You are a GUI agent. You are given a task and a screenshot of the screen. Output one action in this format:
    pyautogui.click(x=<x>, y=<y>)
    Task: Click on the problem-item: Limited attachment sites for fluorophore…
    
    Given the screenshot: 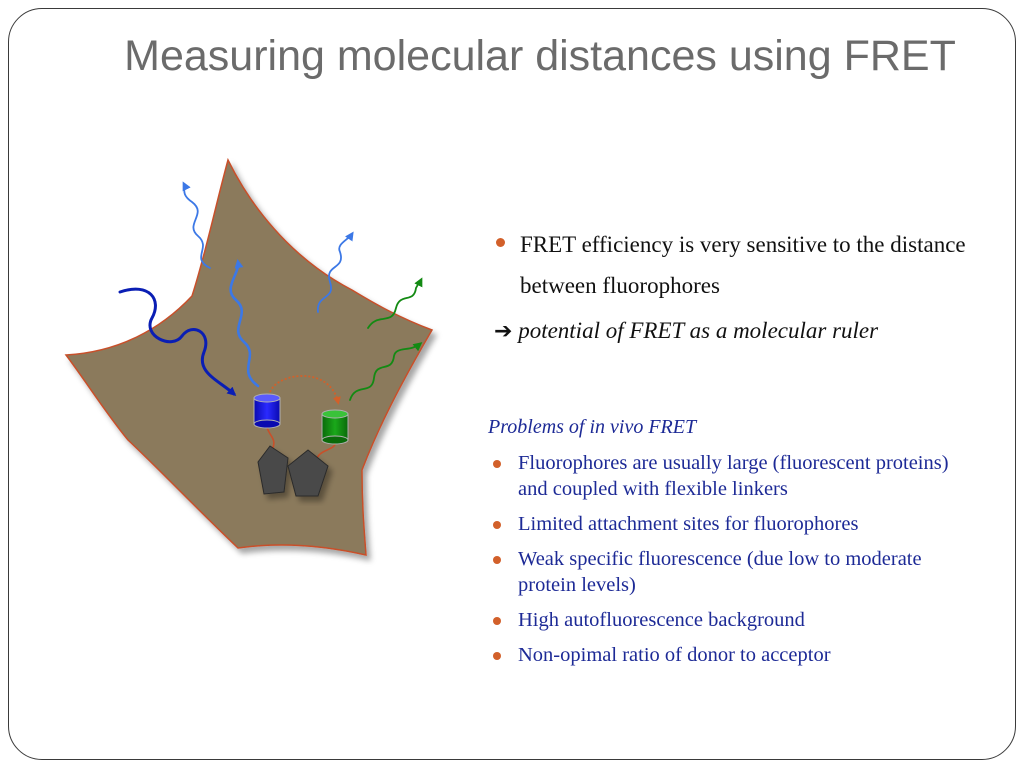 What is the action you would take?
    pyautogui.click(x=730, y=524)
    